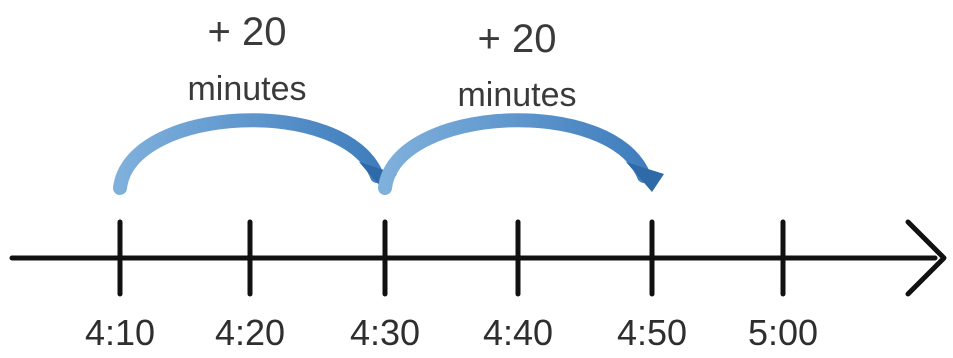 Image resolution: width=953 pixels, height=358 pixels. What do you see at coordinates (645, 177) in the screenshot?
I see `jump-arrowhead` at bounding box center [645, 177].